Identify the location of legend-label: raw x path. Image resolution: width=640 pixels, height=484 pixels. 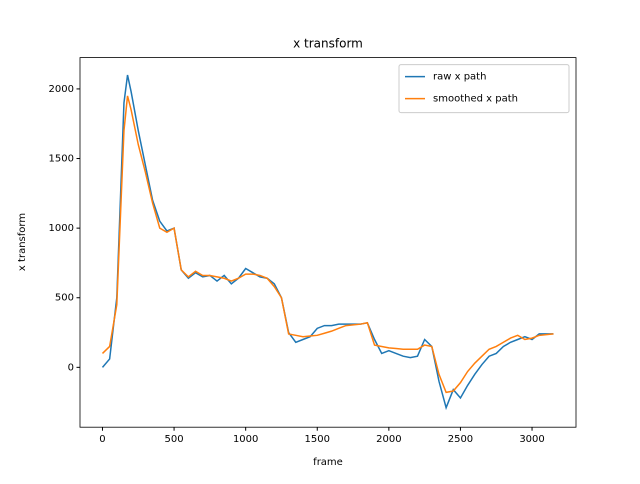
(459, 77).